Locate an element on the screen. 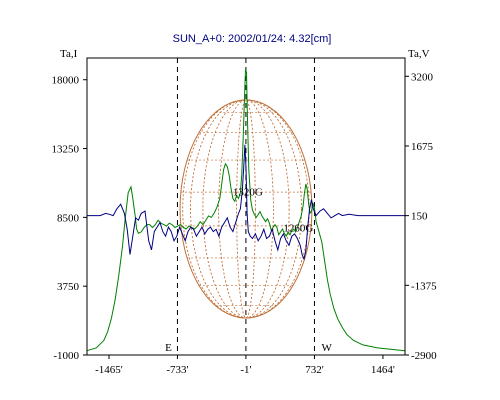 The width and height of the screenshot is (500, 400). y-right-tick-label: -2900 is located at coordinates (424, 356).